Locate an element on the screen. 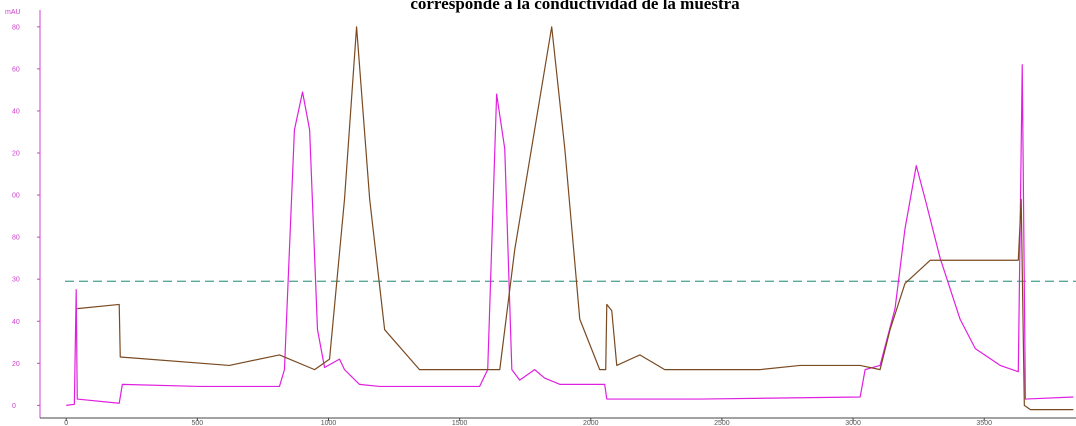  x-tick-label: 3500 is located at coordinates (984, 423).